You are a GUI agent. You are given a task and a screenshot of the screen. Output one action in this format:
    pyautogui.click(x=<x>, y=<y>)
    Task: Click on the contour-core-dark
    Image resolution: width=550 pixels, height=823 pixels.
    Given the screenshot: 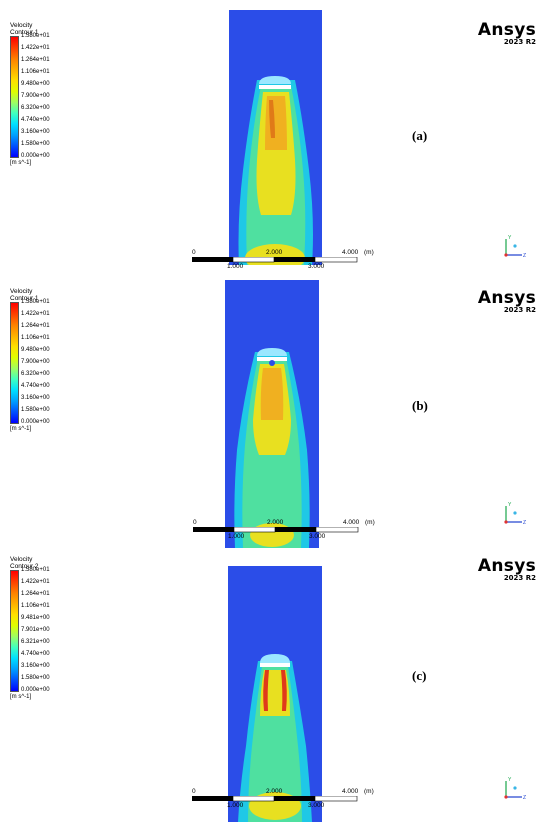 What is the action you would take?
    pyautogui.click(x=272, y=119)
    